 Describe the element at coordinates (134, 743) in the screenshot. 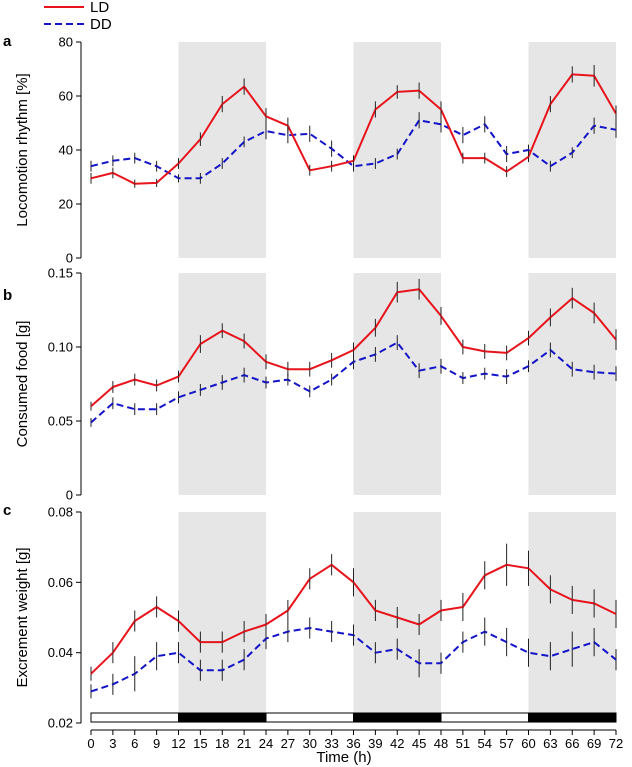

I see `x-tick-label: 6` at that location.